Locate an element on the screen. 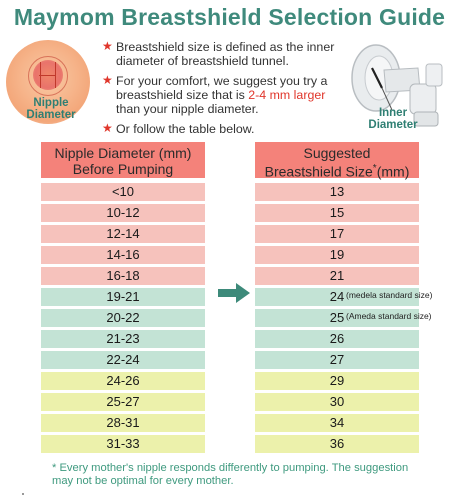  table-row-nipple: 10-12 is located at coordinates (123, 213).